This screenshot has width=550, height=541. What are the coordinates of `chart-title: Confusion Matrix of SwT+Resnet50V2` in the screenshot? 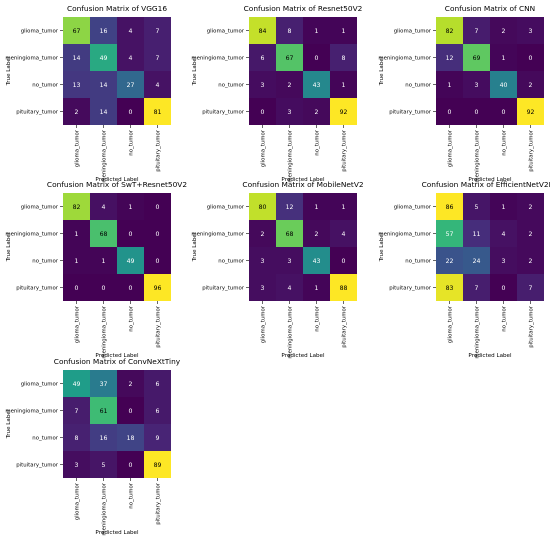 It's located at (117, 184).